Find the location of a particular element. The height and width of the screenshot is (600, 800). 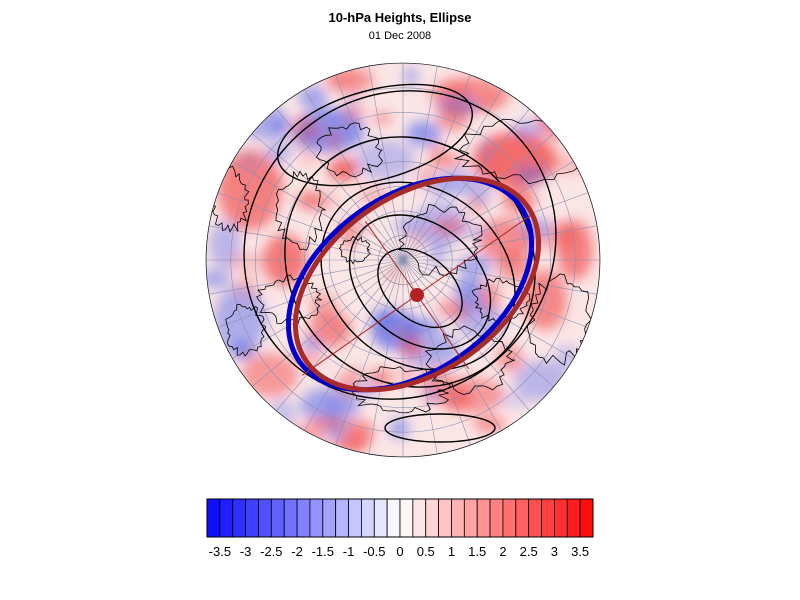

colorbar-boxes is located at coordinates (400, 518).